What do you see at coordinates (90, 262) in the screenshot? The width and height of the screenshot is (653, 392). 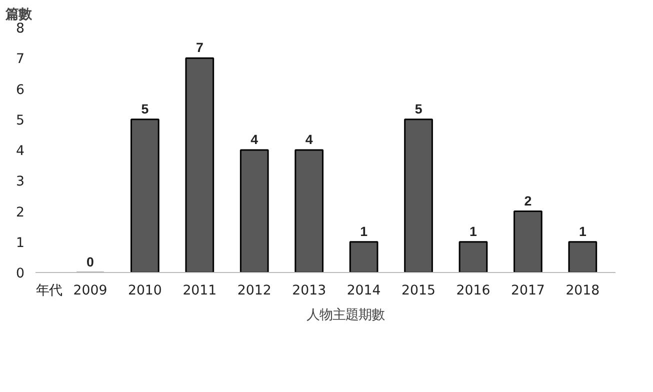 I see `data-label: 0` at bounding box center [90, 262].